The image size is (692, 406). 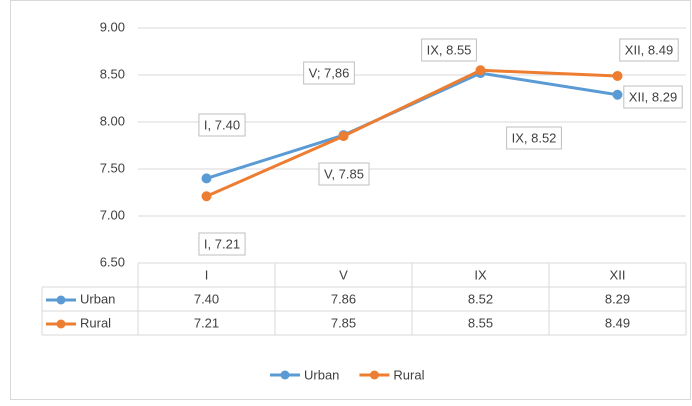 I want to click on y-tick-label: 8.50, so click(x=112, y=73).